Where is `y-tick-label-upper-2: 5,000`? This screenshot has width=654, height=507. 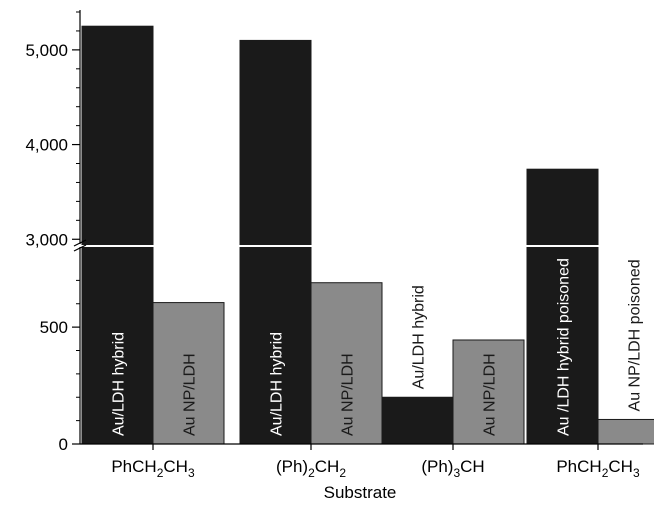 y-tick-label-upper-2: 5,000 is located at coordinates (46, 50).